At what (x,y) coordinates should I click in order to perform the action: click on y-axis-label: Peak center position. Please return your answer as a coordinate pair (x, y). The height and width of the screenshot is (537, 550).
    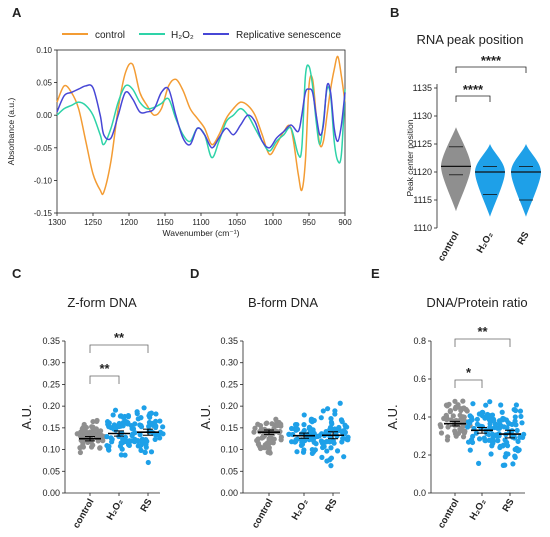
    Looking at the image, I should click on (410, 157).